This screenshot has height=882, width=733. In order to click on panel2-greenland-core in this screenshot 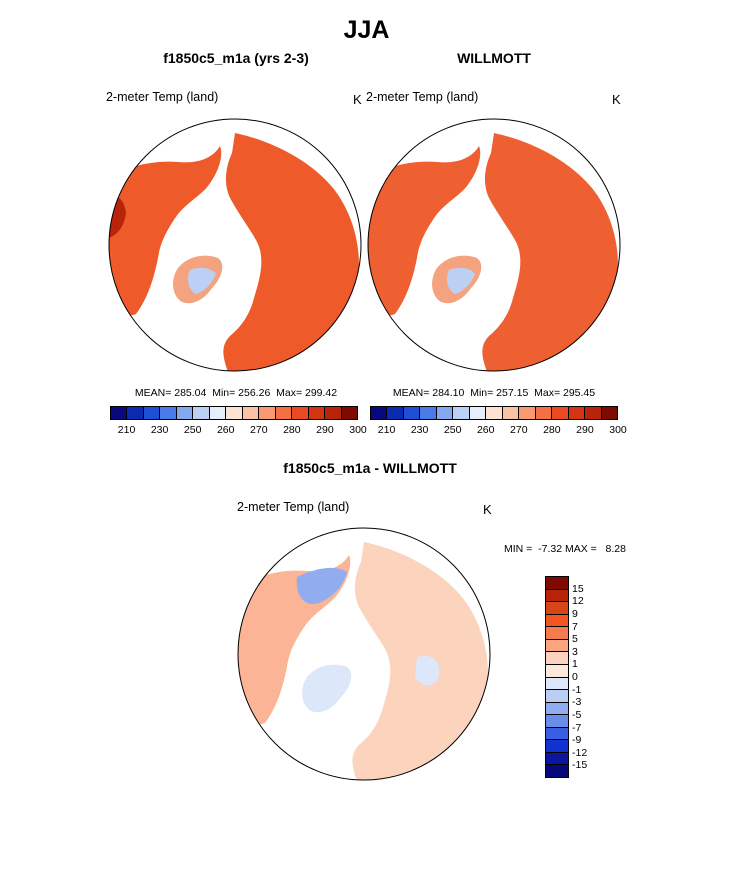, I will do `click(461, 280)`.